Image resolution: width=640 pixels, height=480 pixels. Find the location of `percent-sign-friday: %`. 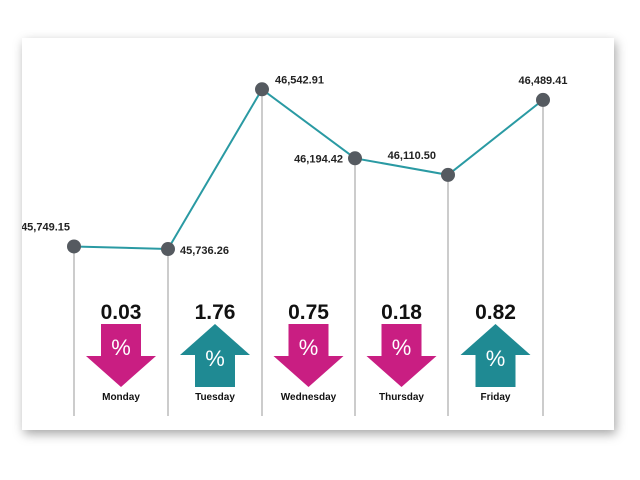

percent-sign-friday: % is located at coordinates (496, 358).